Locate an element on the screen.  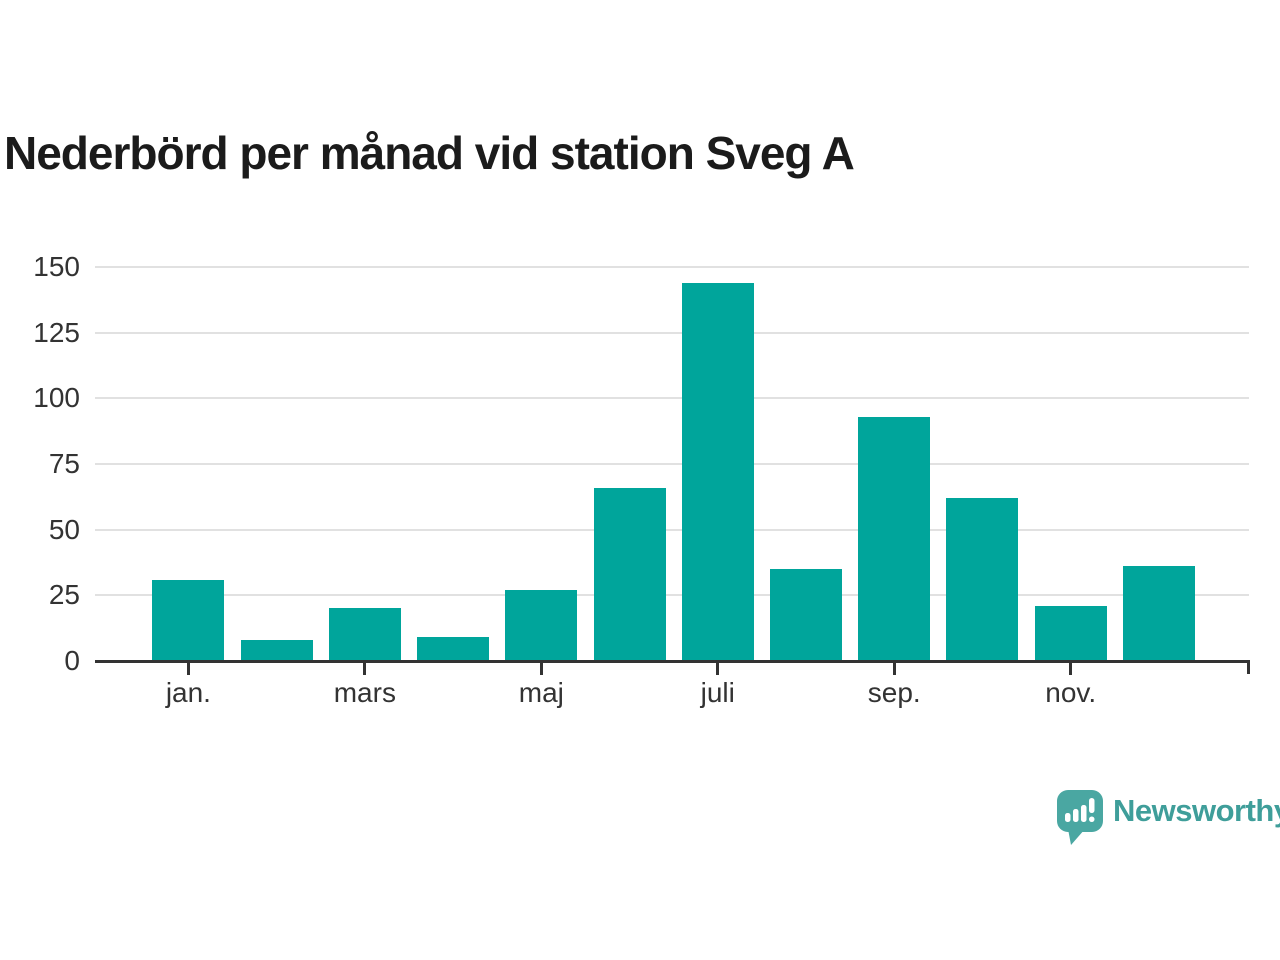
x-tick-jan is located at coordinates (188, 669).